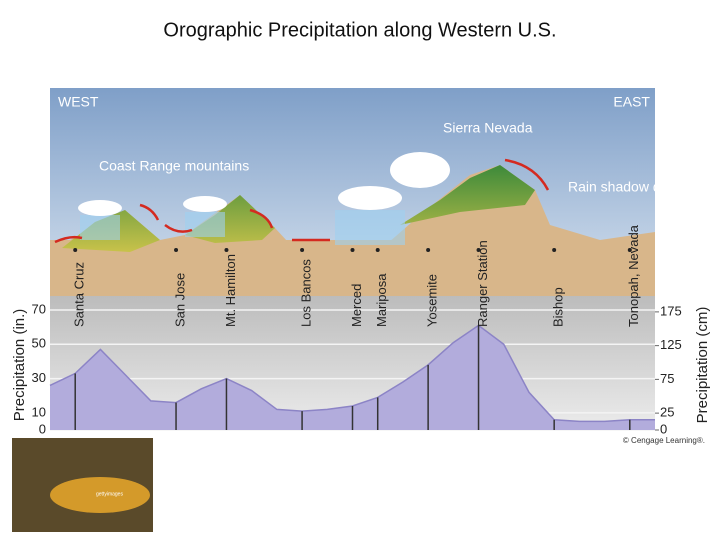 Image resolution: width=720 pixels, height=545 pixels. I want to click on station-label: Merced, so click(356, 305).